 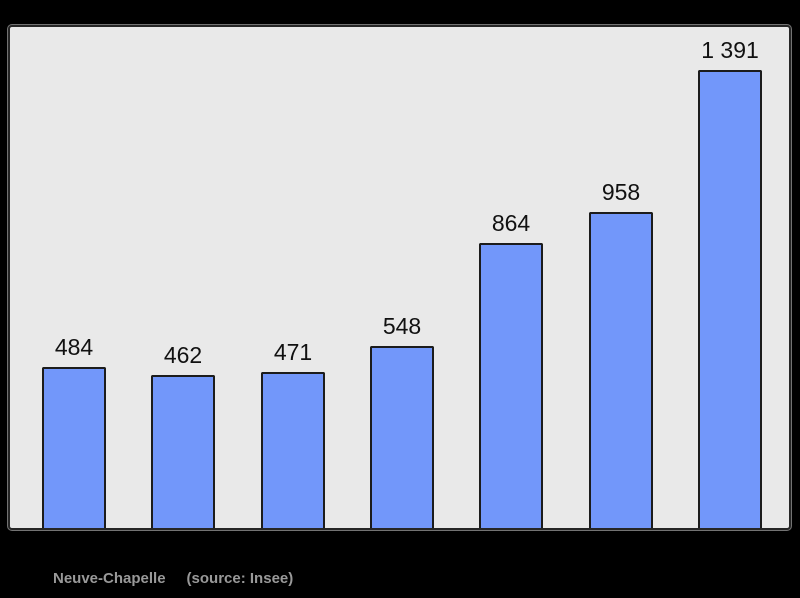 What do you see at coordinates (74, 347) in the screenshot?
I see `bar-value-label: 484` at bounding box center [74, 347].